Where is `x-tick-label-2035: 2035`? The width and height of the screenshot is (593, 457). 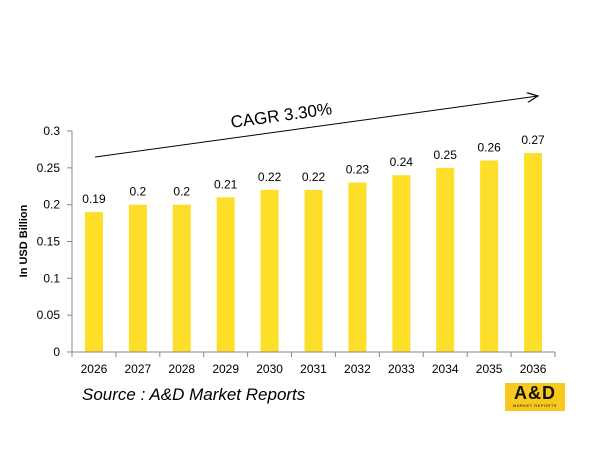
x-tick-label-2035: 2035 is located at coordinates (489, 369).